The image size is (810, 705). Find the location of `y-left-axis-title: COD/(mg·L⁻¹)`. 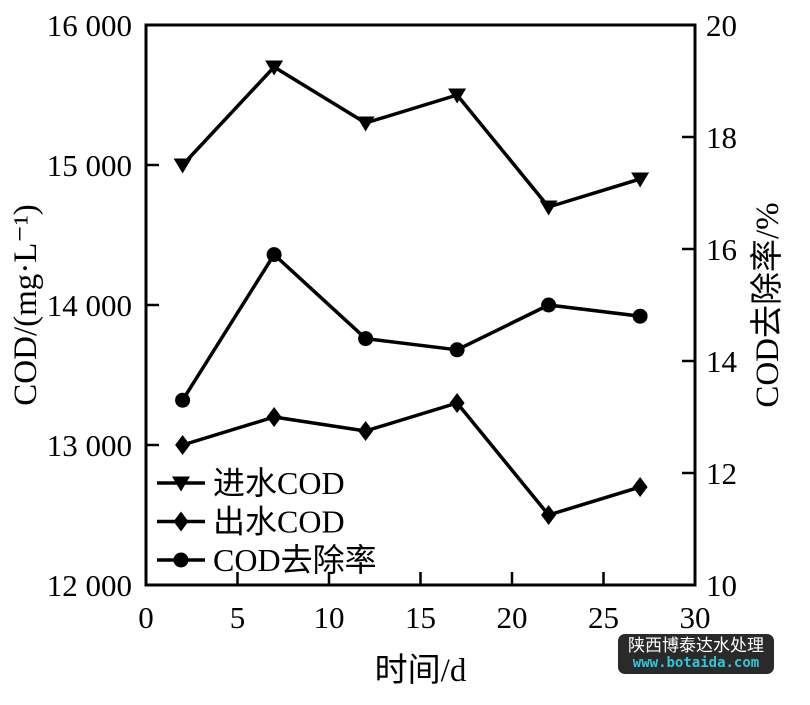

y-left-axis-title: COD/(mg·L⁻¹) is located at coordinates (26, 304).